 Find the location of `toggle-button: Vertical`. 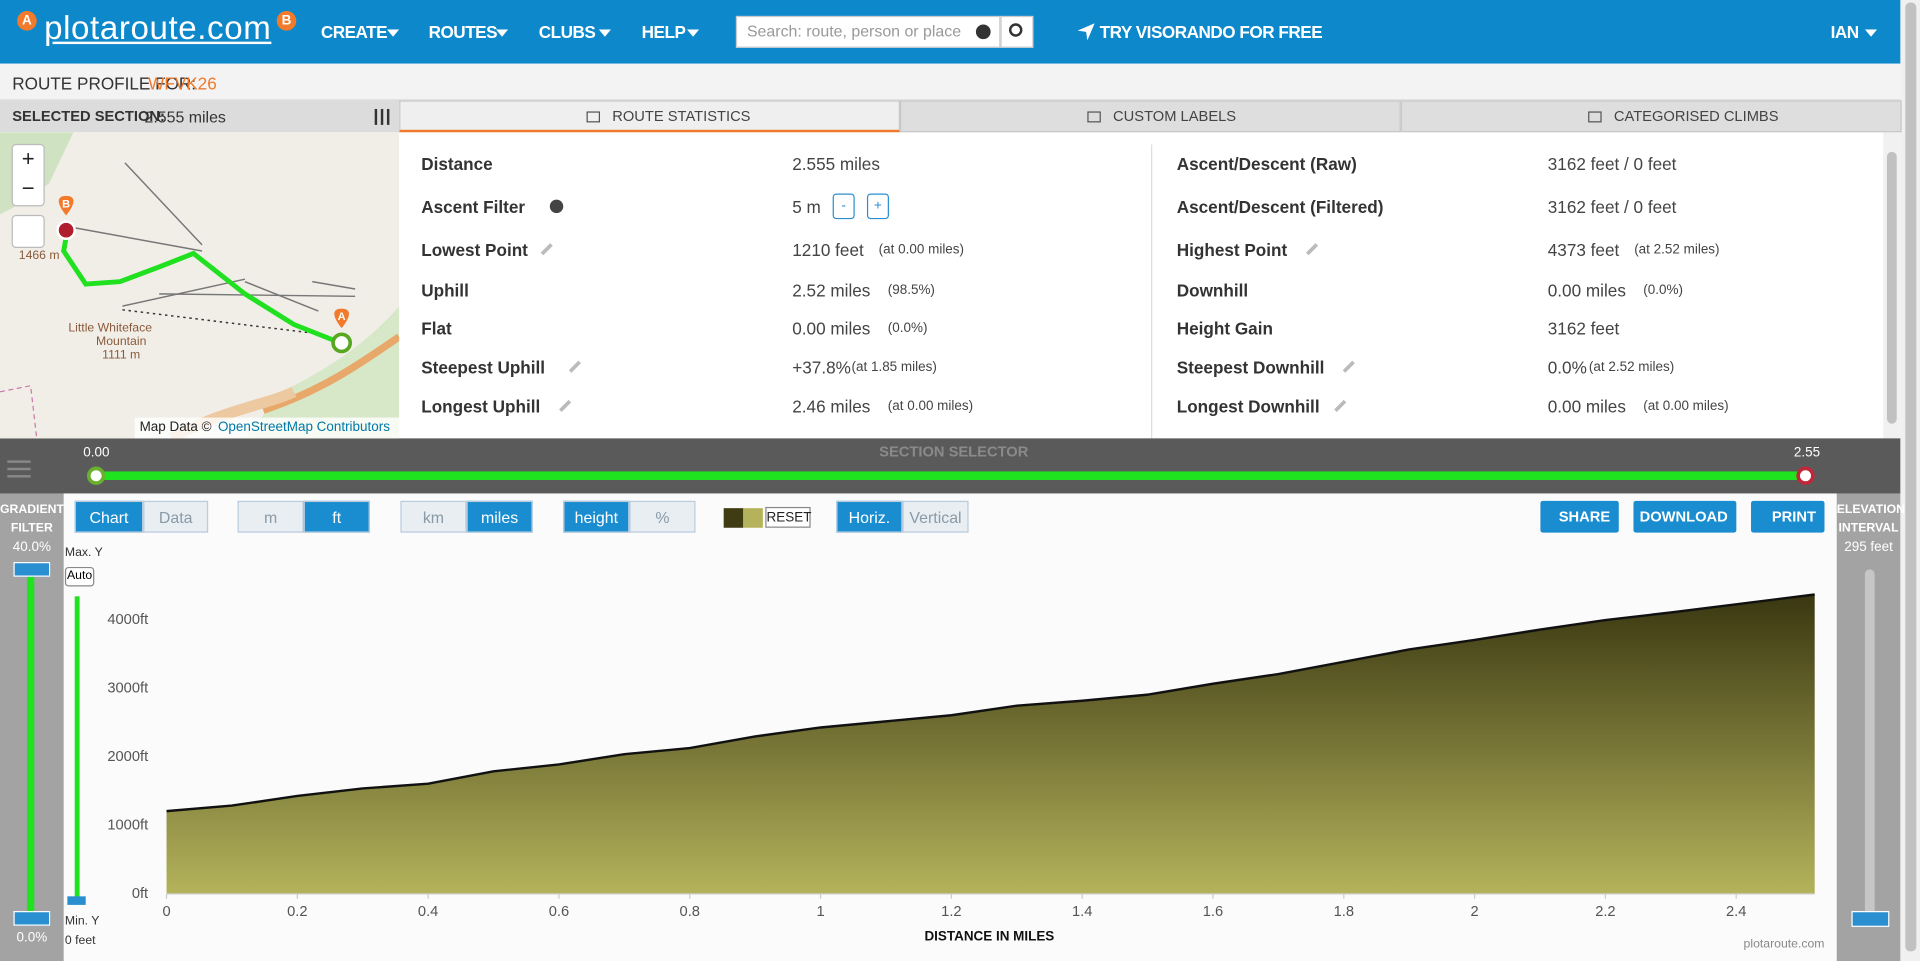

toggle-button: Vertical is located at coordinates (935, 516).